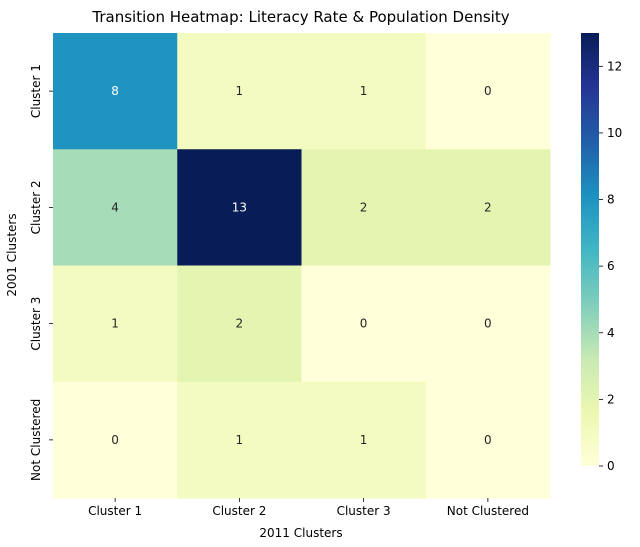 The image size is (640, 547). I want to click on y-tick-label: Not Clustered, so click(36, 440).